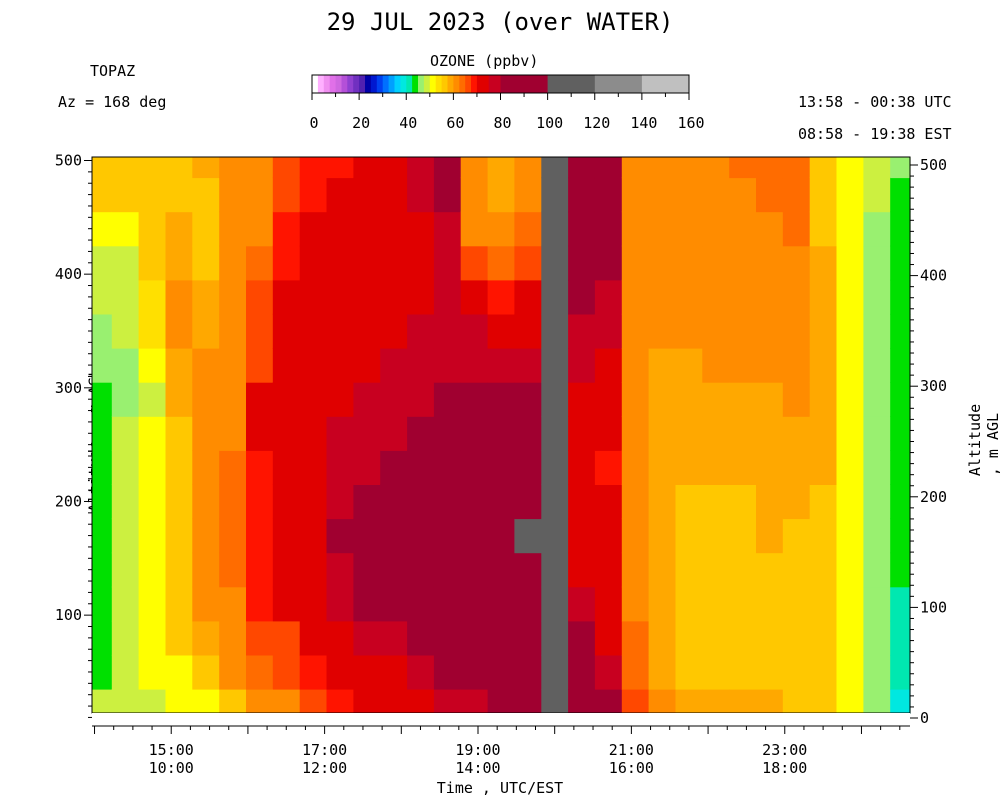 The height and width of the screenshot is (800, 1000). What do you see at coordinates (324, 768) in the screenshot?
I see `x-tick-label-est: 12:00` at bounding box center [324, 768].